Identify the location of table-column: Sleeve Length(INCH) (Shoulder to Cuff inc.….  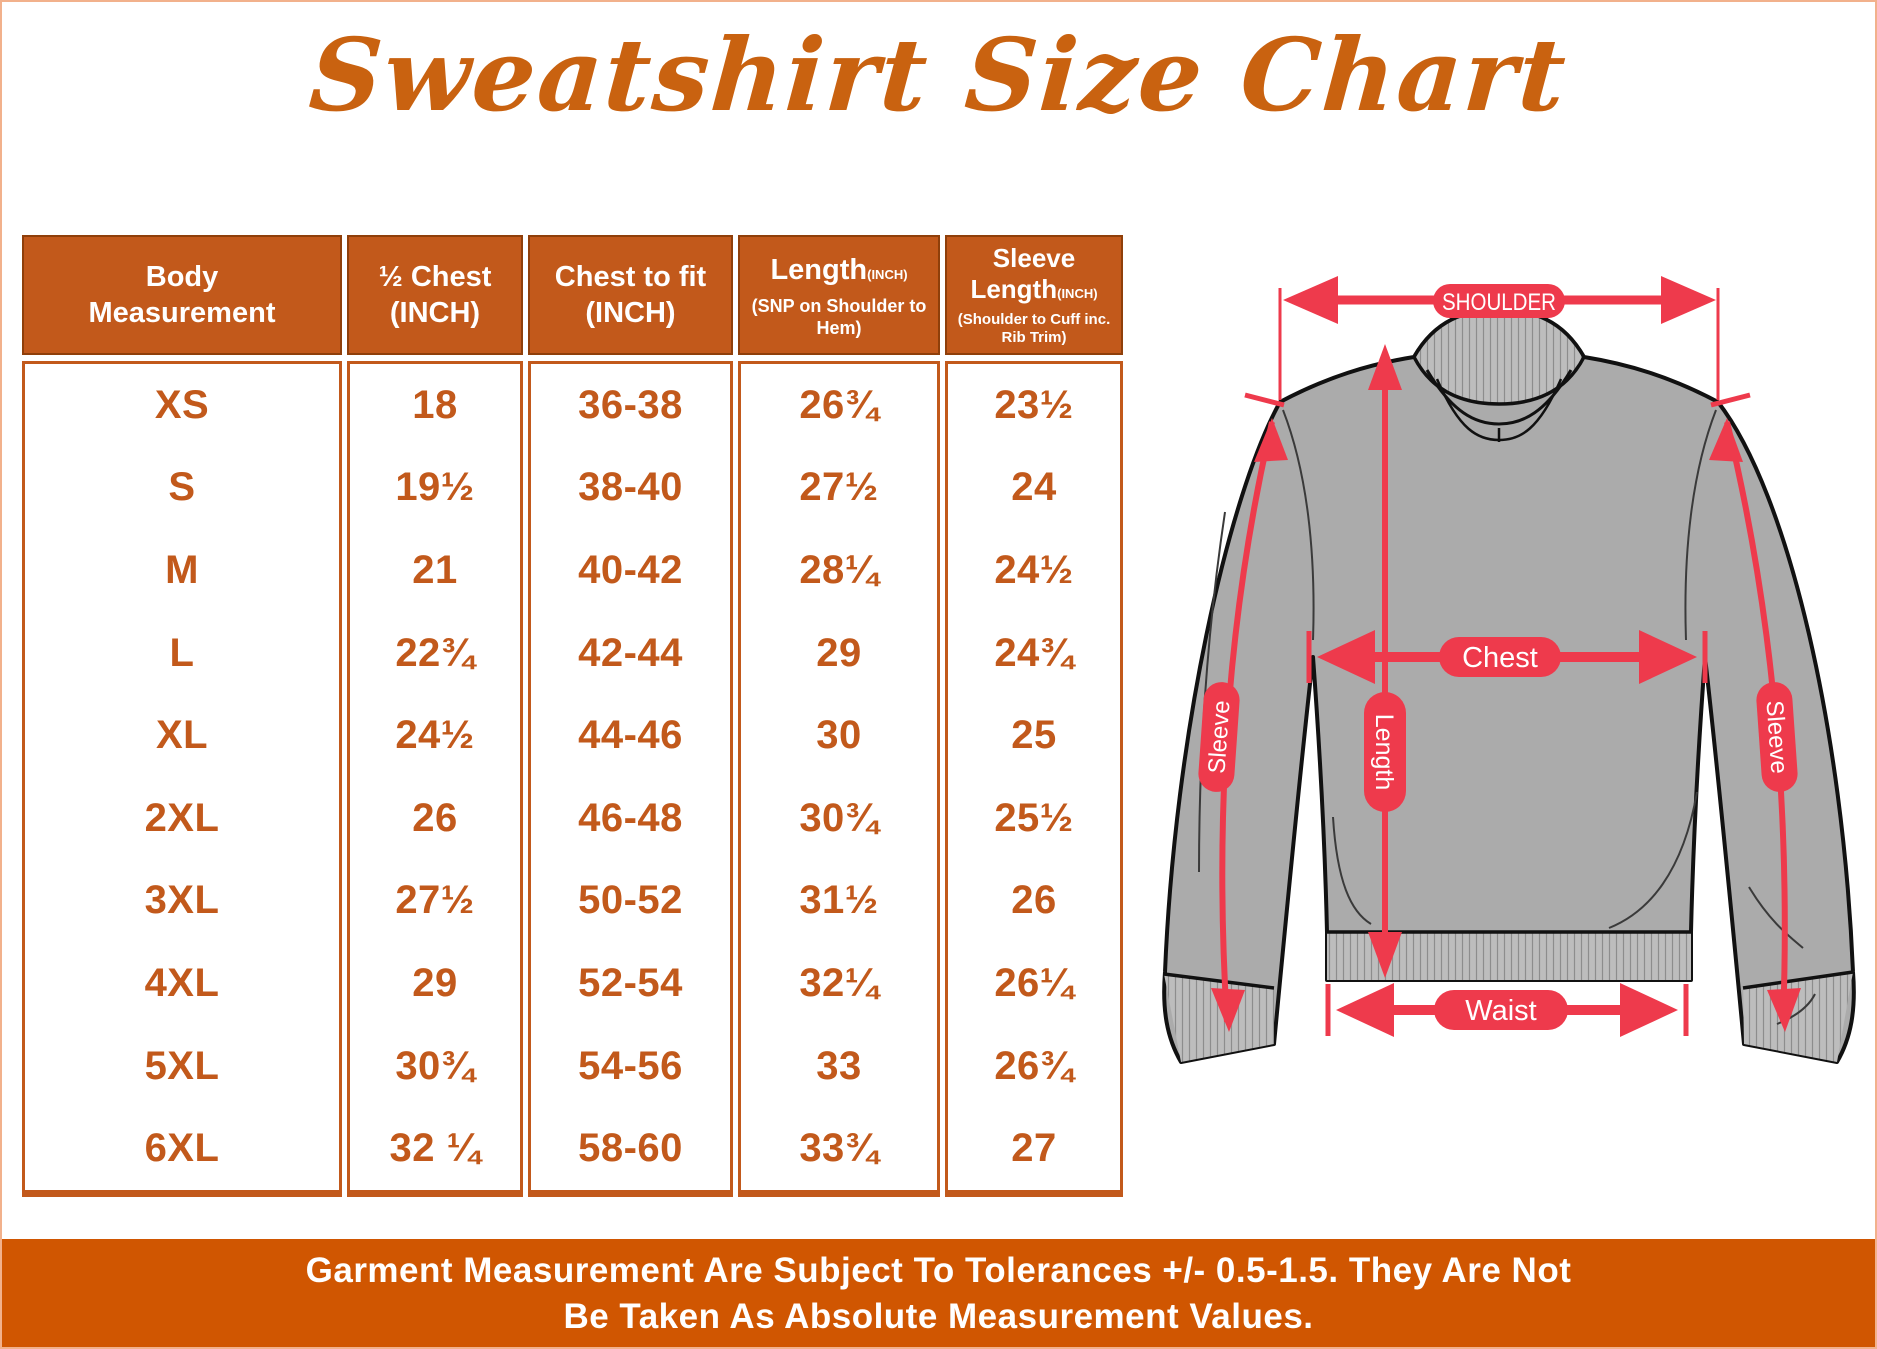
(1034, 716).